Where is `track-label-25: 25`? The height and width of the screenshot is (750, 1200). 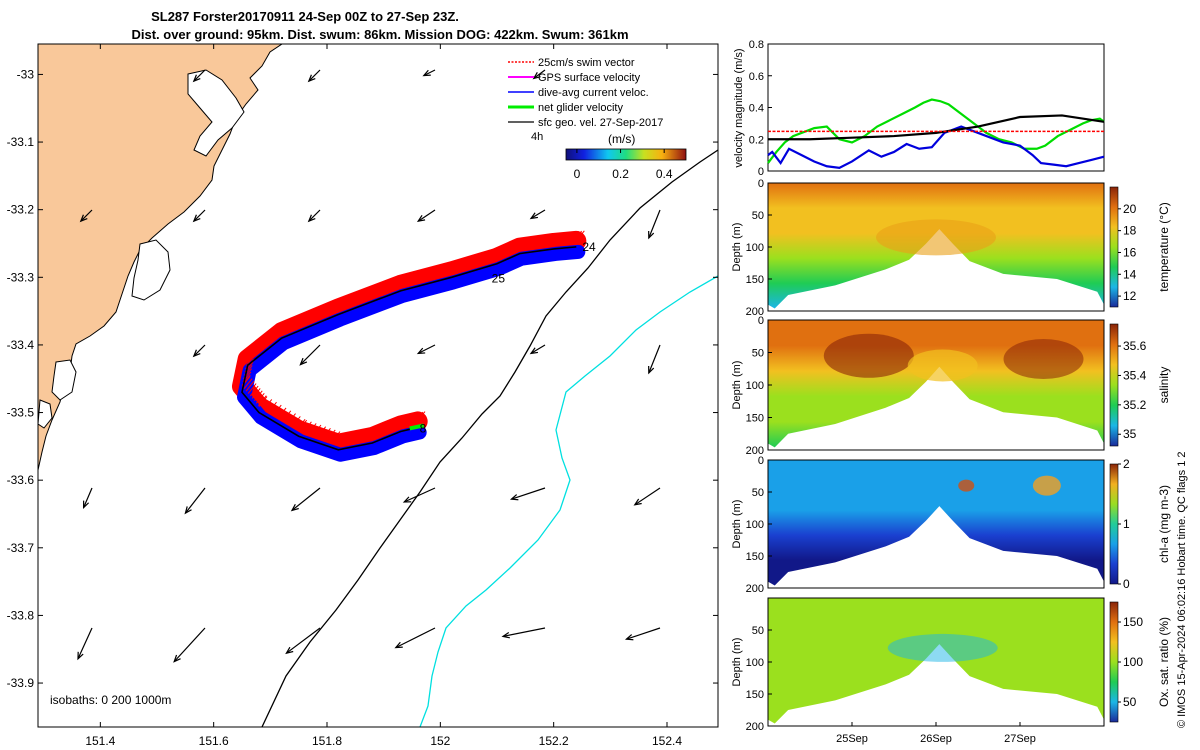
track-label-25: 25 is located at coordinates (499, 278).